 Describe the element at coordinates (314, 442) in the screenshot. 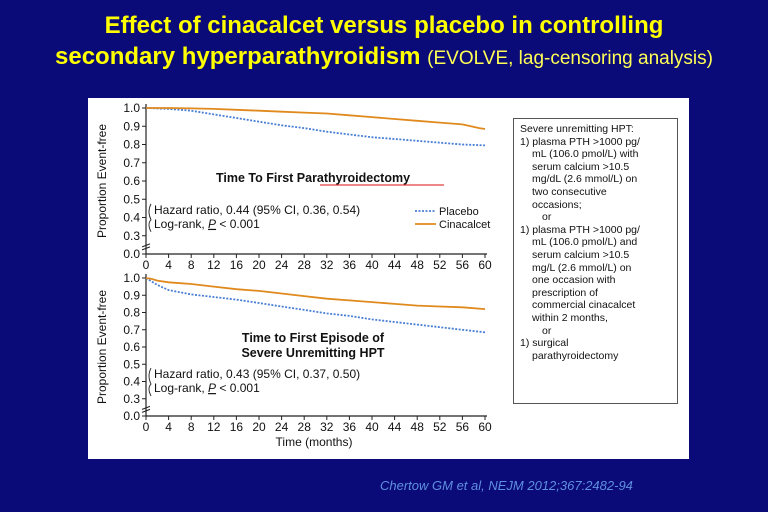

I see `x-axis-label: Time (months)` at that location.